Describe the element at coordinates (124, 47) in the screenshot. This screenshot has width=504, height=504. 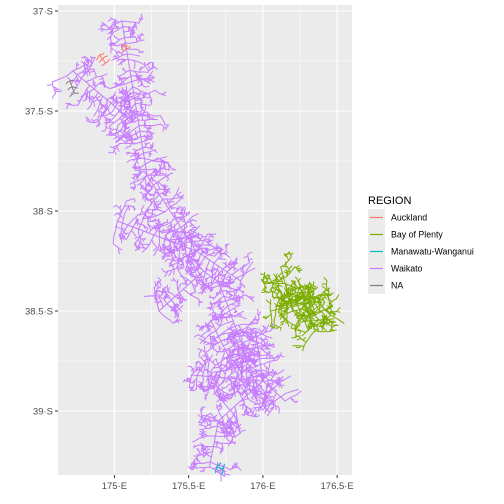
I see `main-channel` at that location.